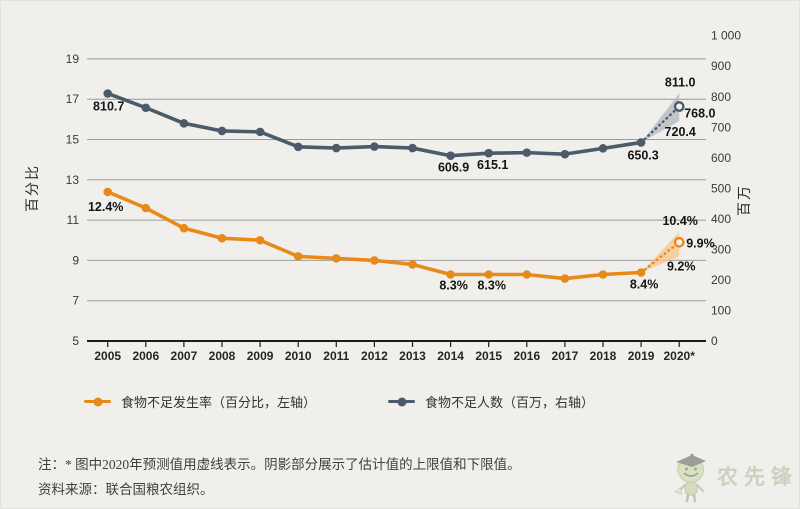  What do you see at coordinates (721, 97) in the screenshot?
I see `right-axis-tick: 800` at bounding box center [721, 97].